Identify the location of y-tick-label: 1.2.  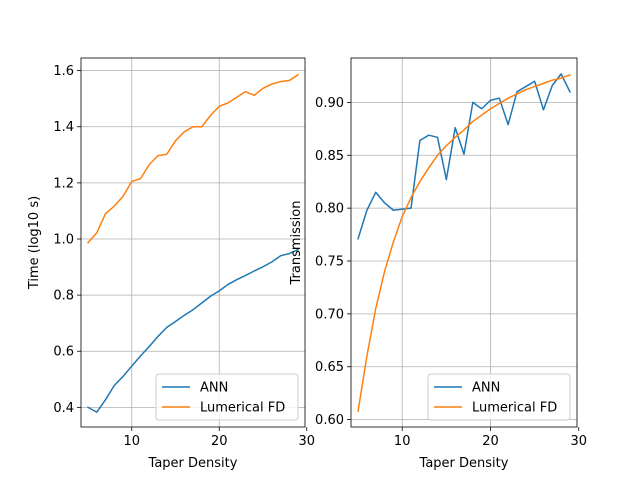
(63, 183).